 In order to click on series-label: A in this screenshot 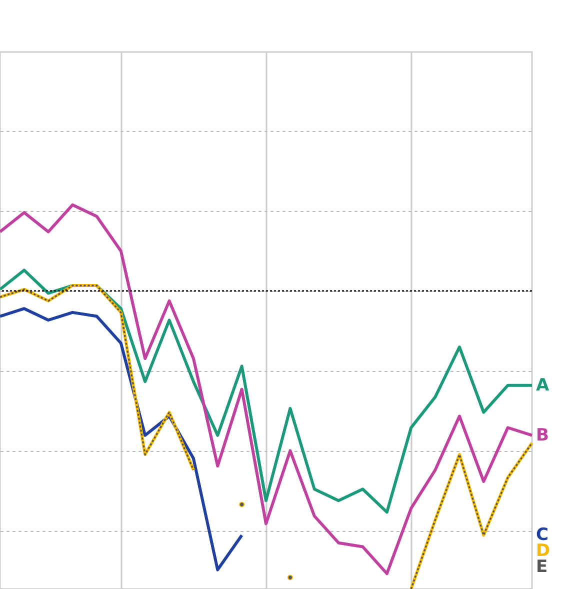, I will do `click(543, 385)`.